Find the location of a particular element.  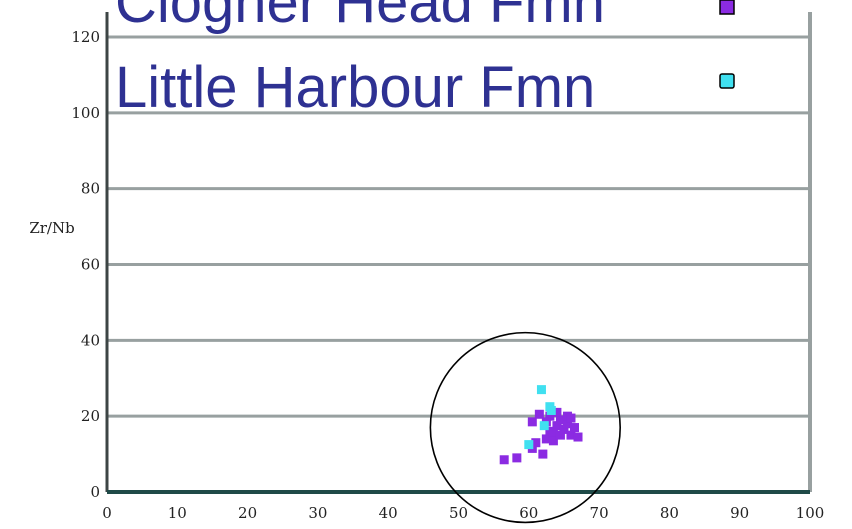

x-tick-labels: 0 10 20 30 40 50 60 70 80 90 100 is located at coordinates (463, 513).